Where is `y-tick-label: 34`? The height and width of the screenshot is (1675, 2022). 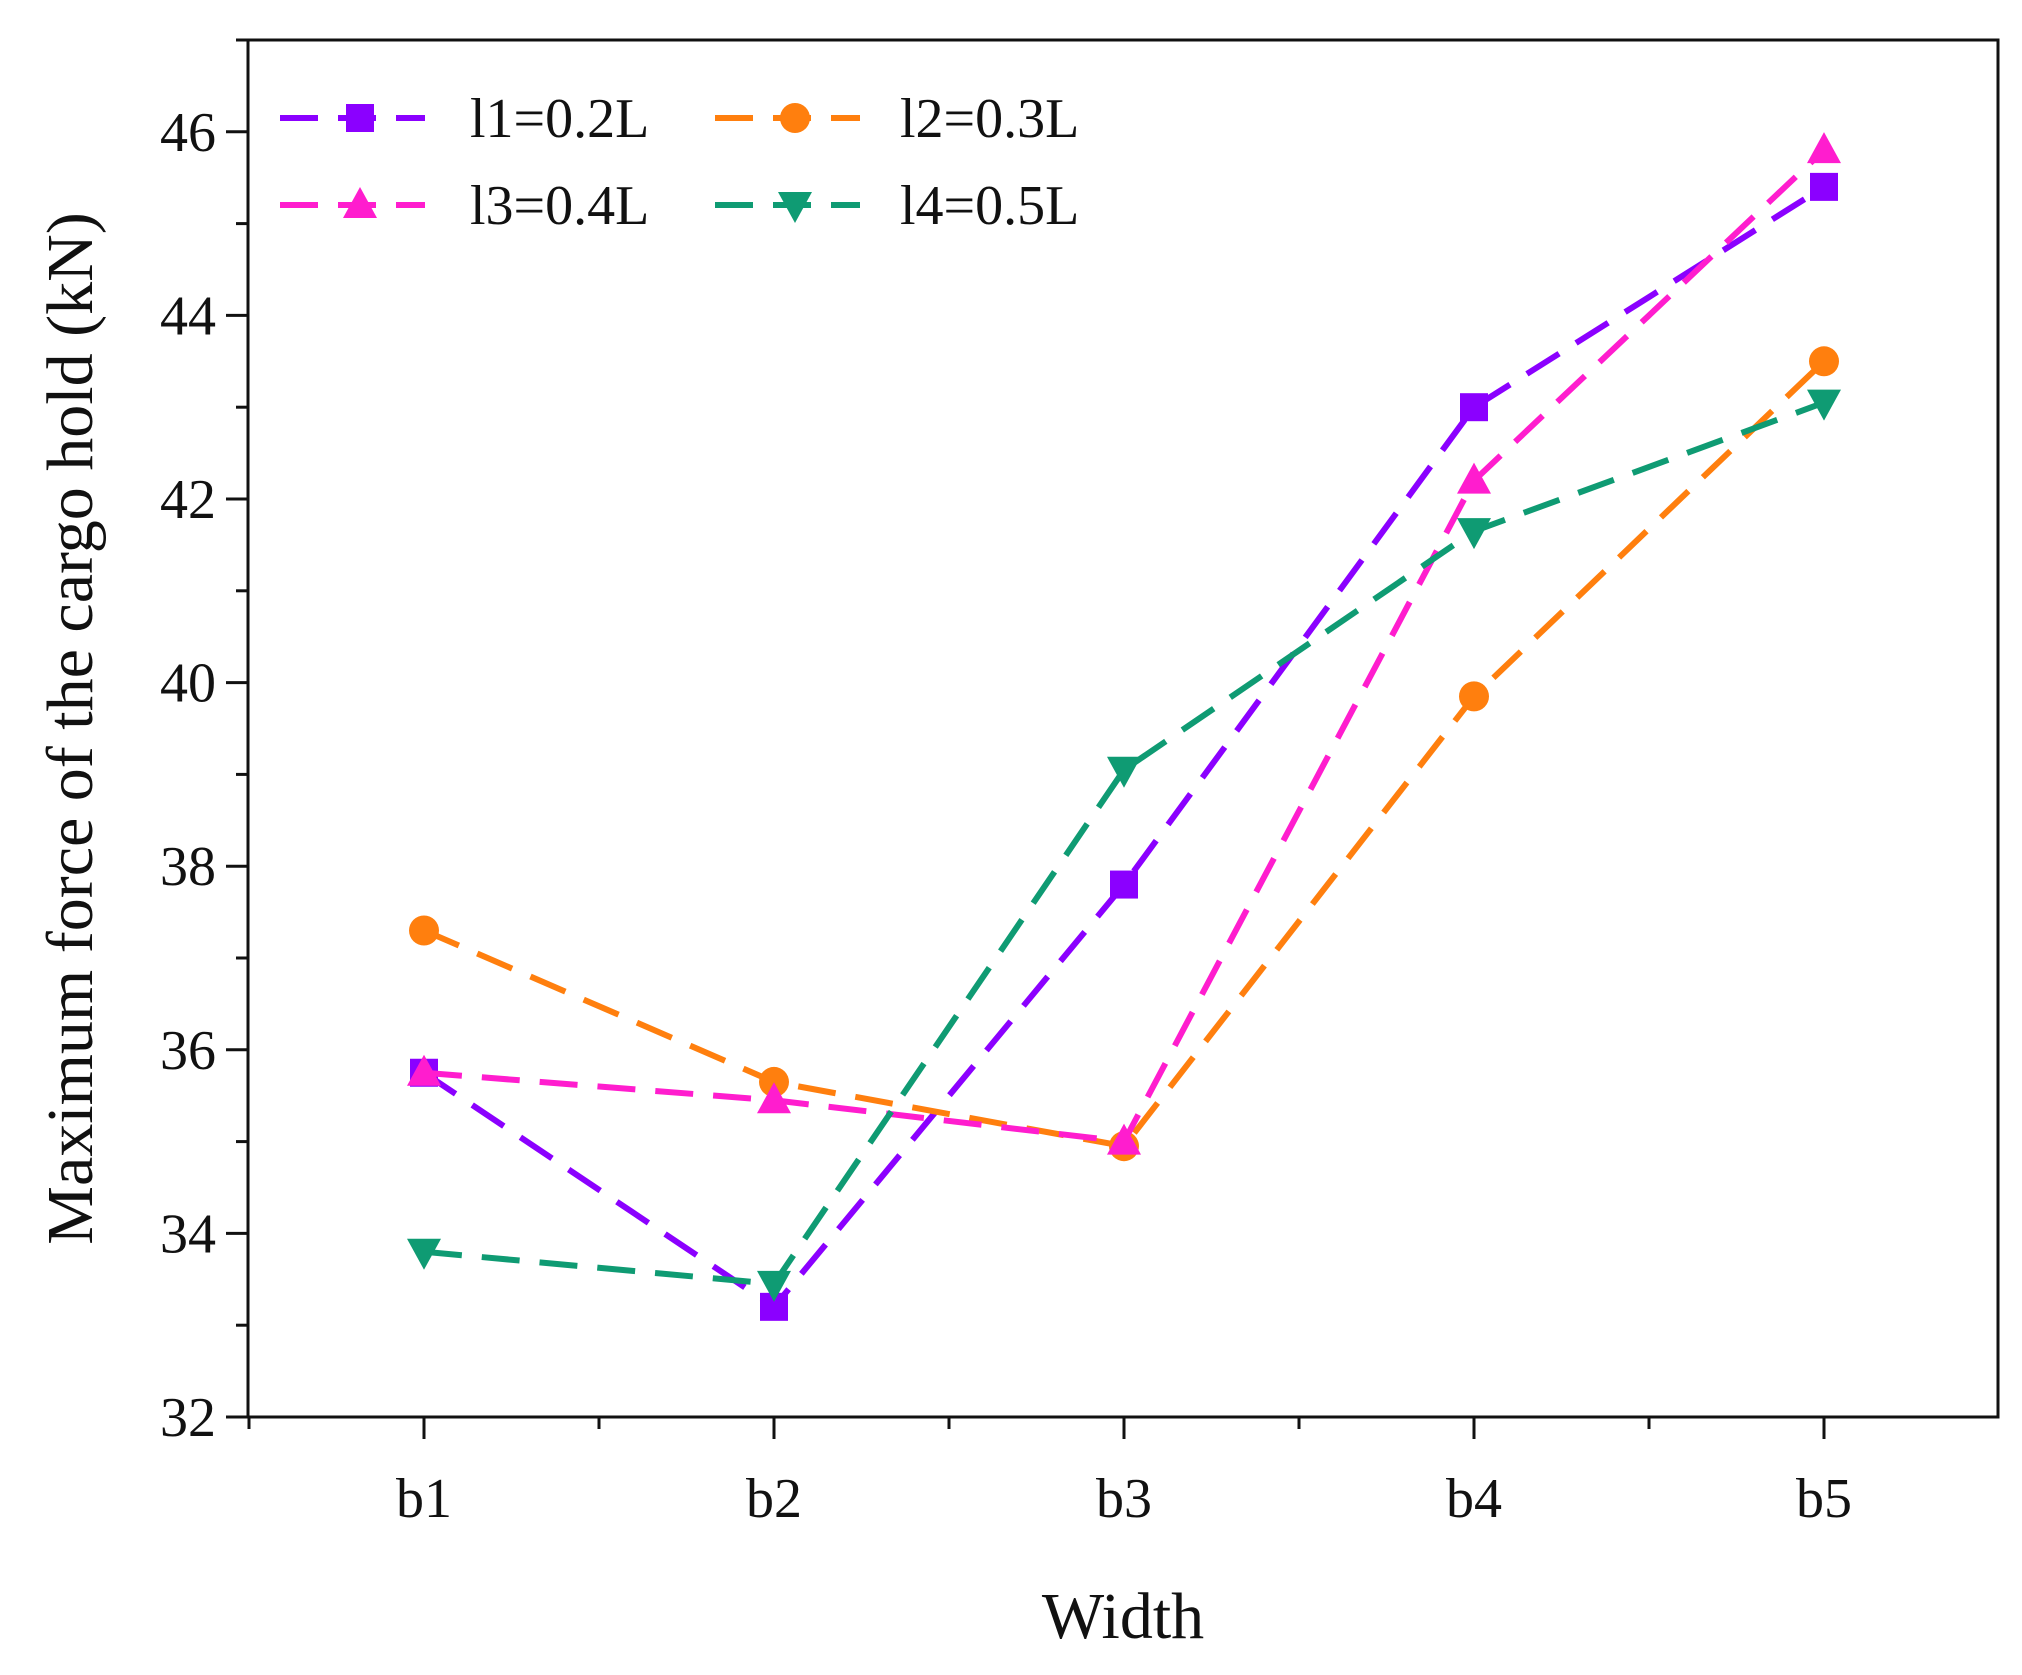 y-tick-label: 34 is located at coordinates (188, 1234).